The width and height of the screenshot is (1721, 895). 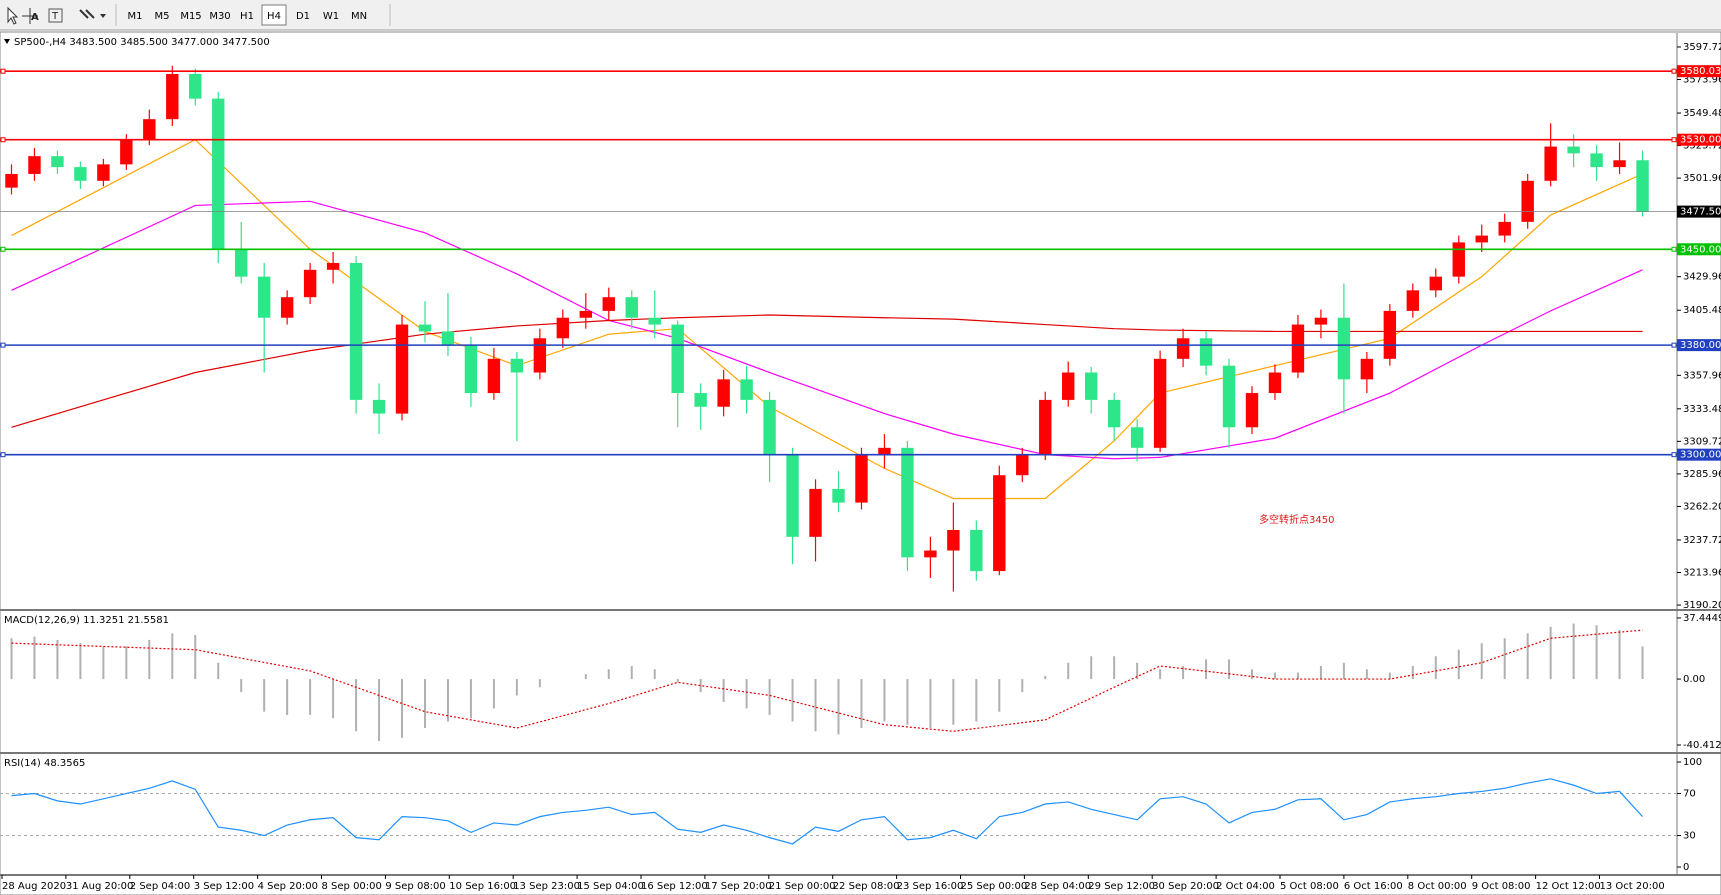 I want to click on timeframe-button: H1, so click(x=247, y=16).